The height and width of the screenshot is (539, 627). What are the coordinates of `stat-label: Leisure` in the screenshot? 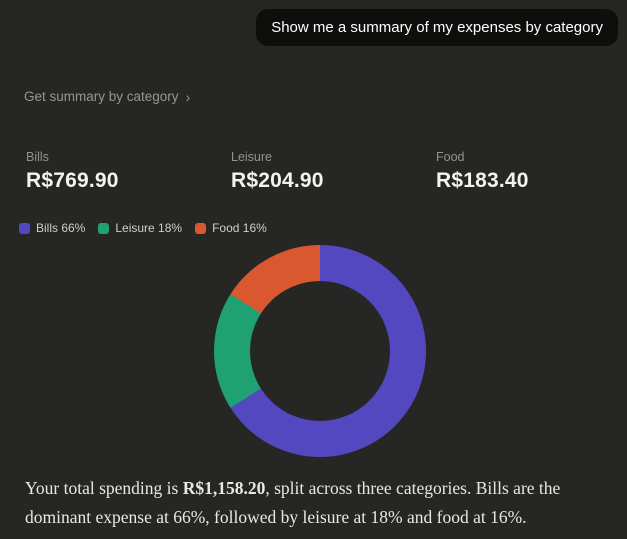 It's located at (251, 157).